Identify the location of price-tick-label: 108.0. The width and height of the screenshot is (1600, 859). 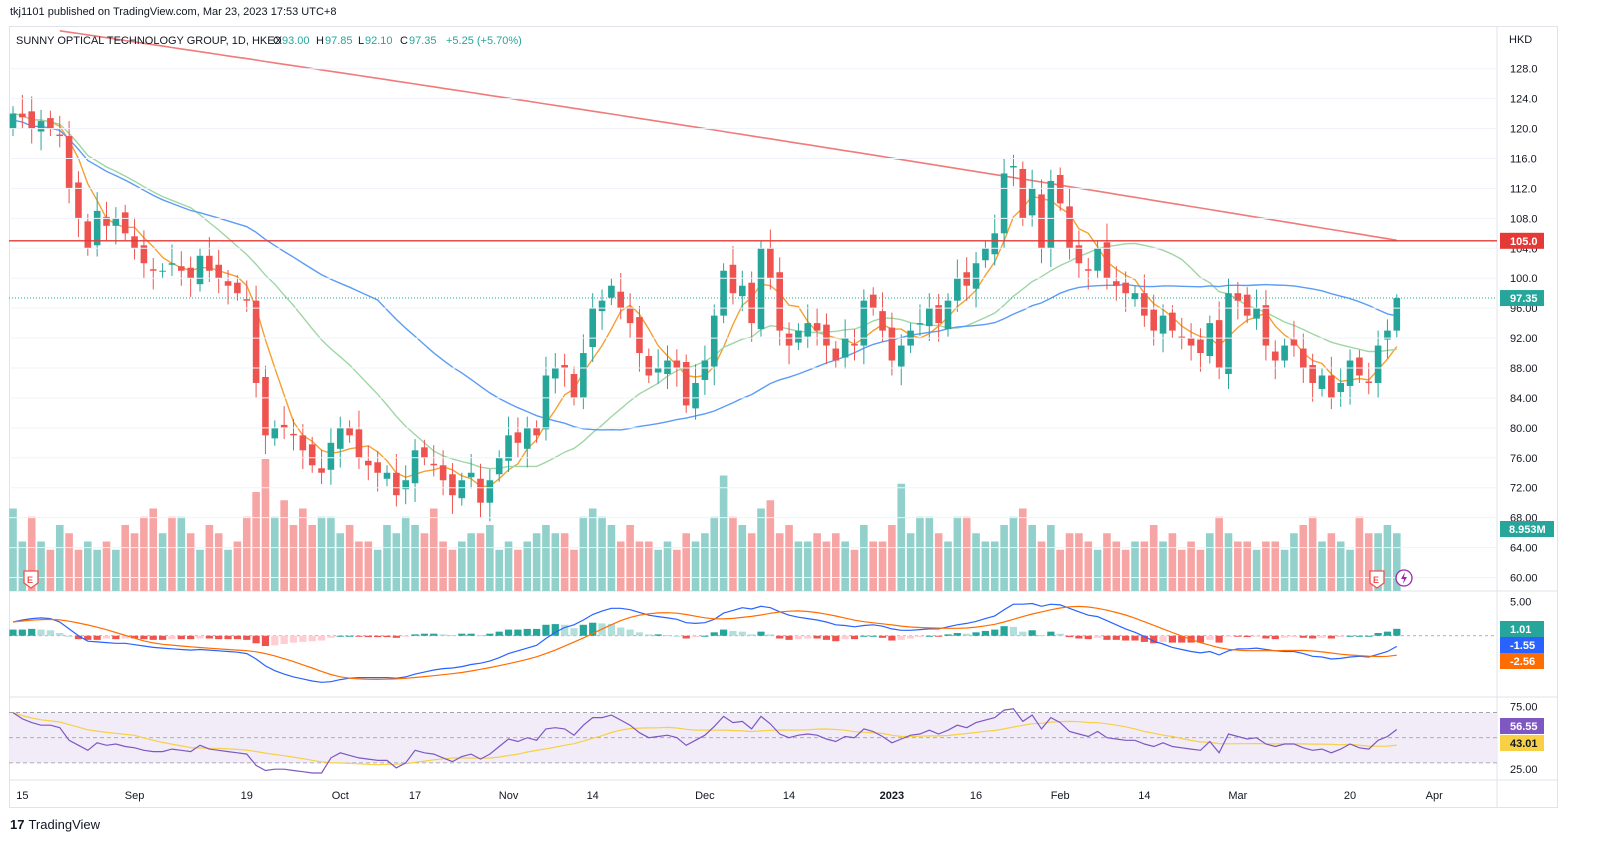
(1524, 219).